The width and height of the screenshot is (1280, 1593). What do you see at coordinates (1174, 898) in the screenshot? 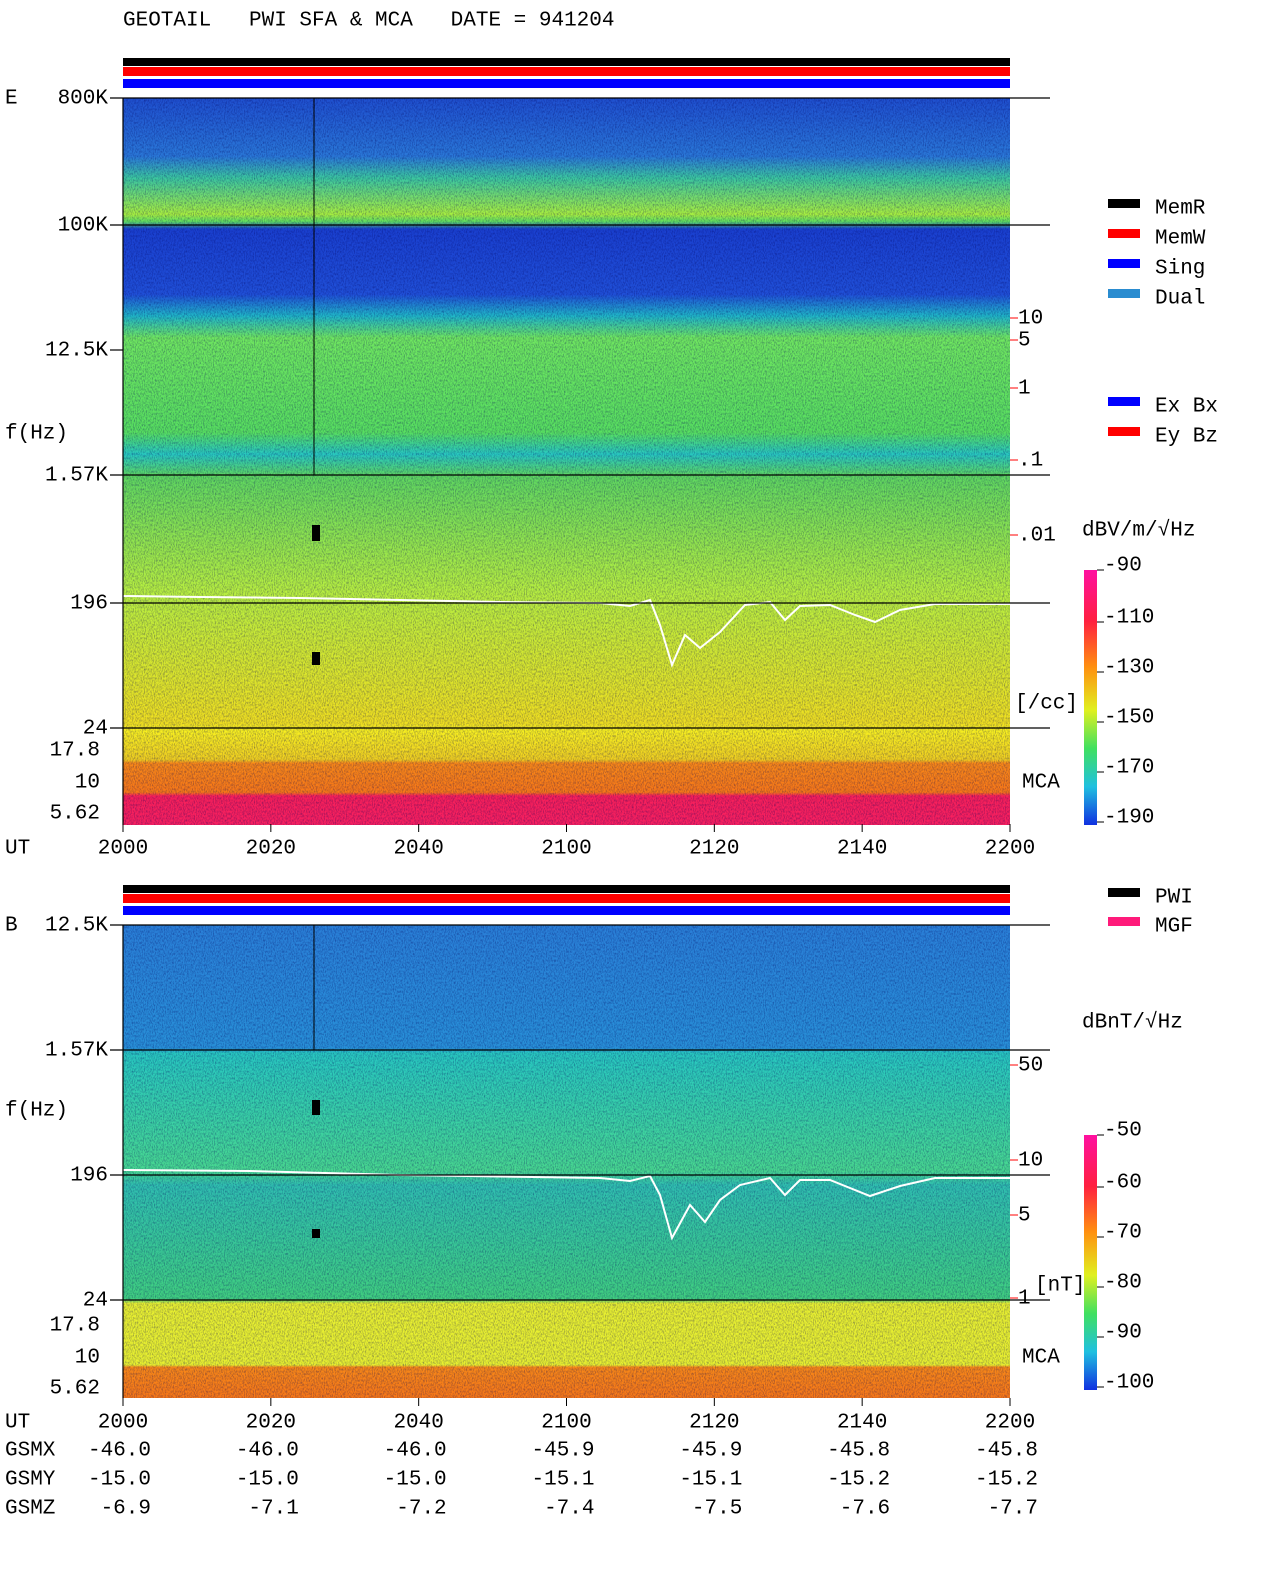
I see `legend-label: PWI` at bounding box center [1174, 898].